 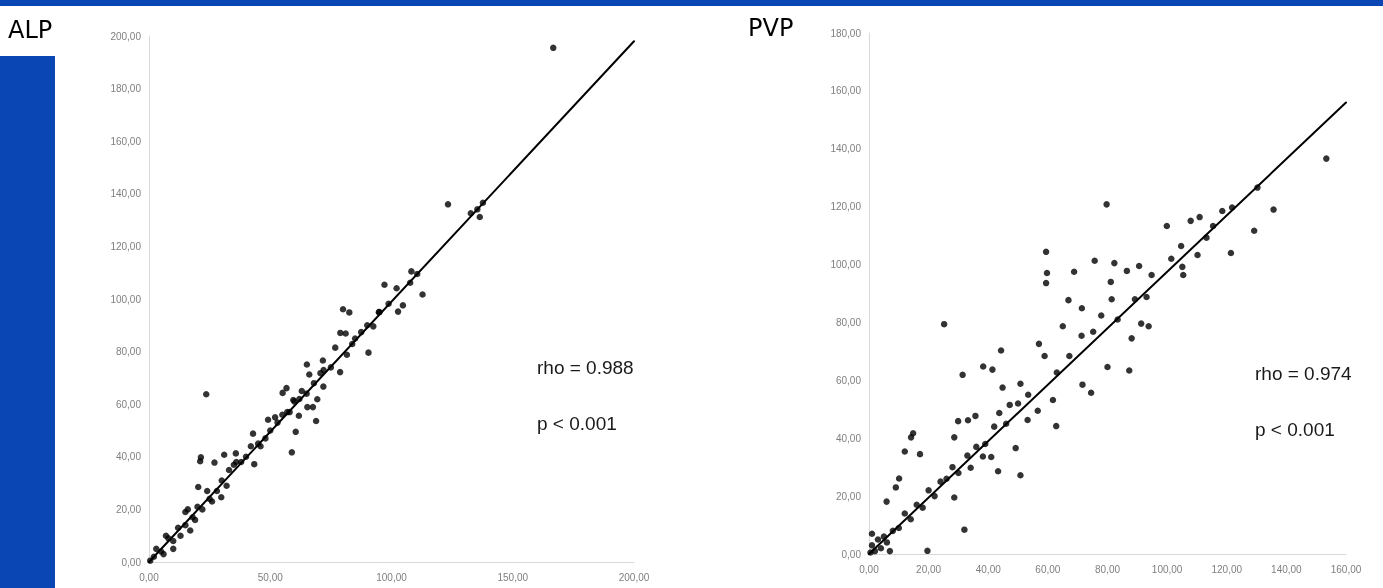 What do you see at coordinates (929, 569) in the screenshot?
I see `x-tick-label: 20,00` at bounding box center [929, 569].